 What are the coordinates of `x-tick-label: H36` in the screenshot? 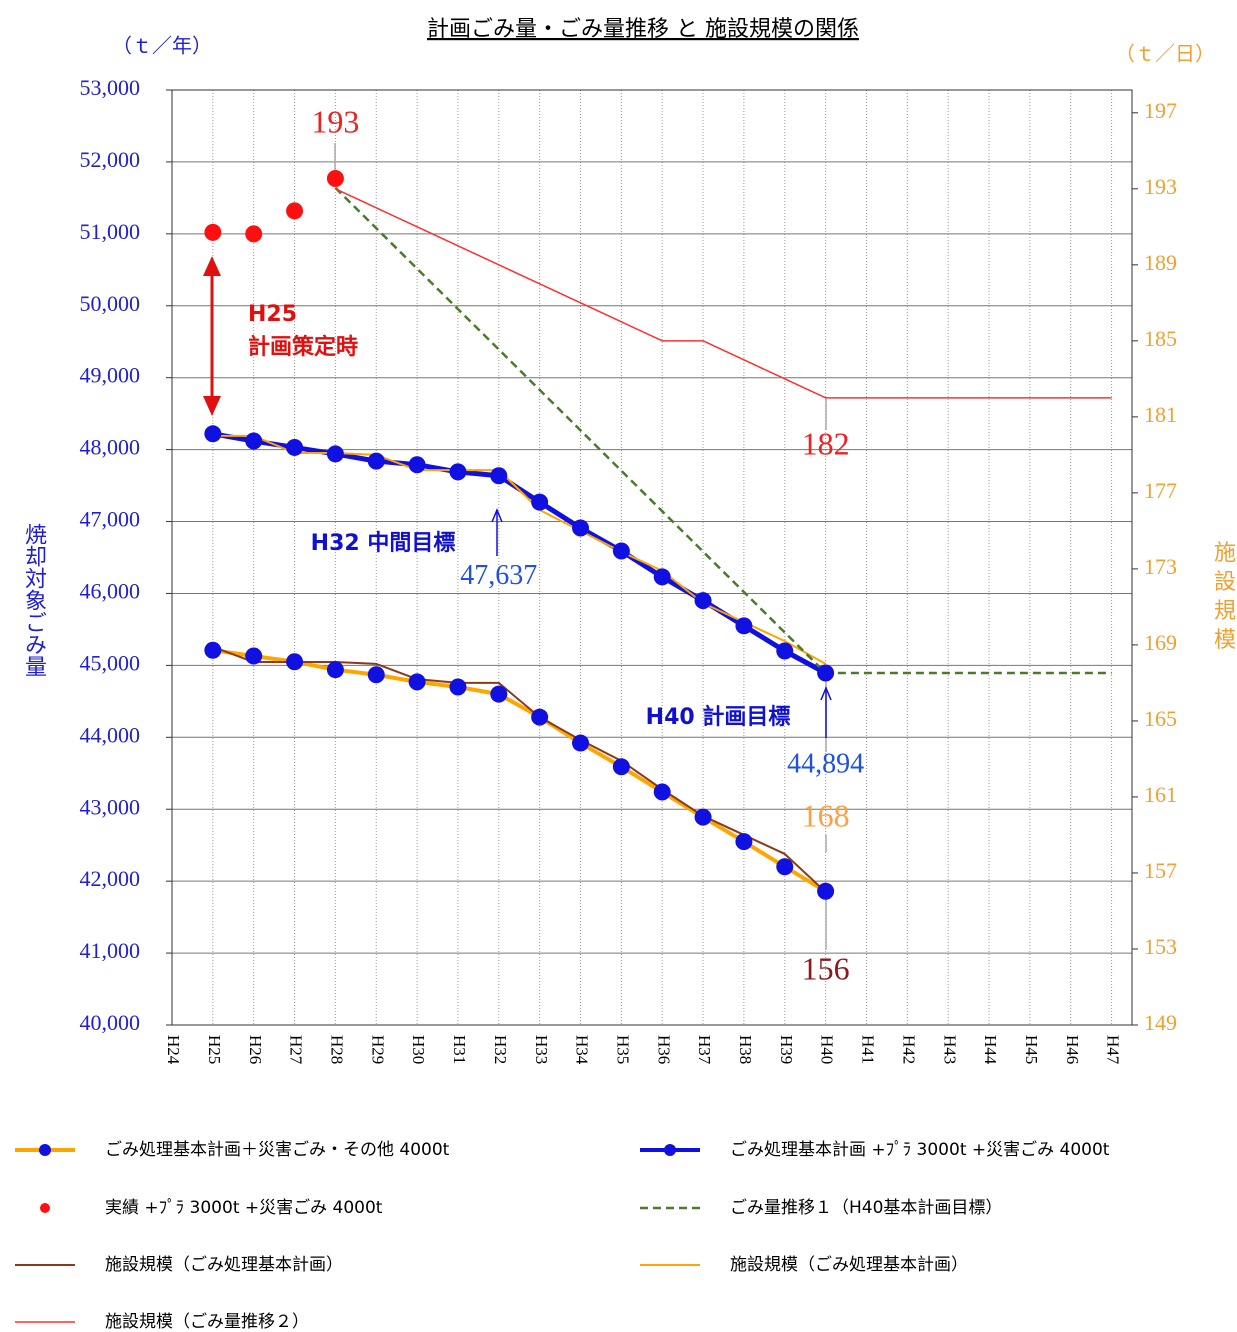 It's located at (663, 1049).